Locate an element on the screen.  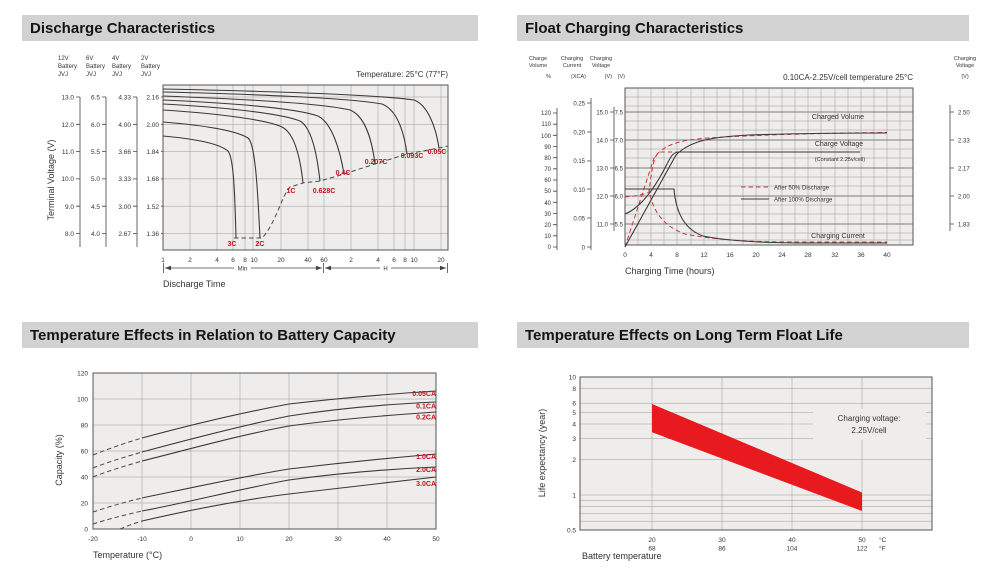
tick-label: 15.0 is located at coordinates (602, 114).